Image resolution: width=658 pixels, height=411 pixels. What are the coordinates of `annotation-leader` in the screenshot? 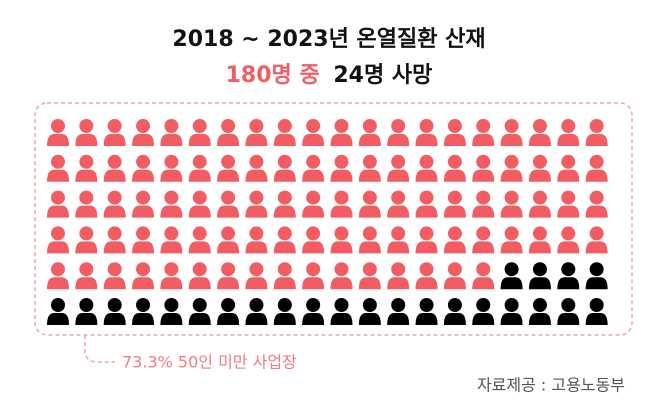 It's located at (99, 349).